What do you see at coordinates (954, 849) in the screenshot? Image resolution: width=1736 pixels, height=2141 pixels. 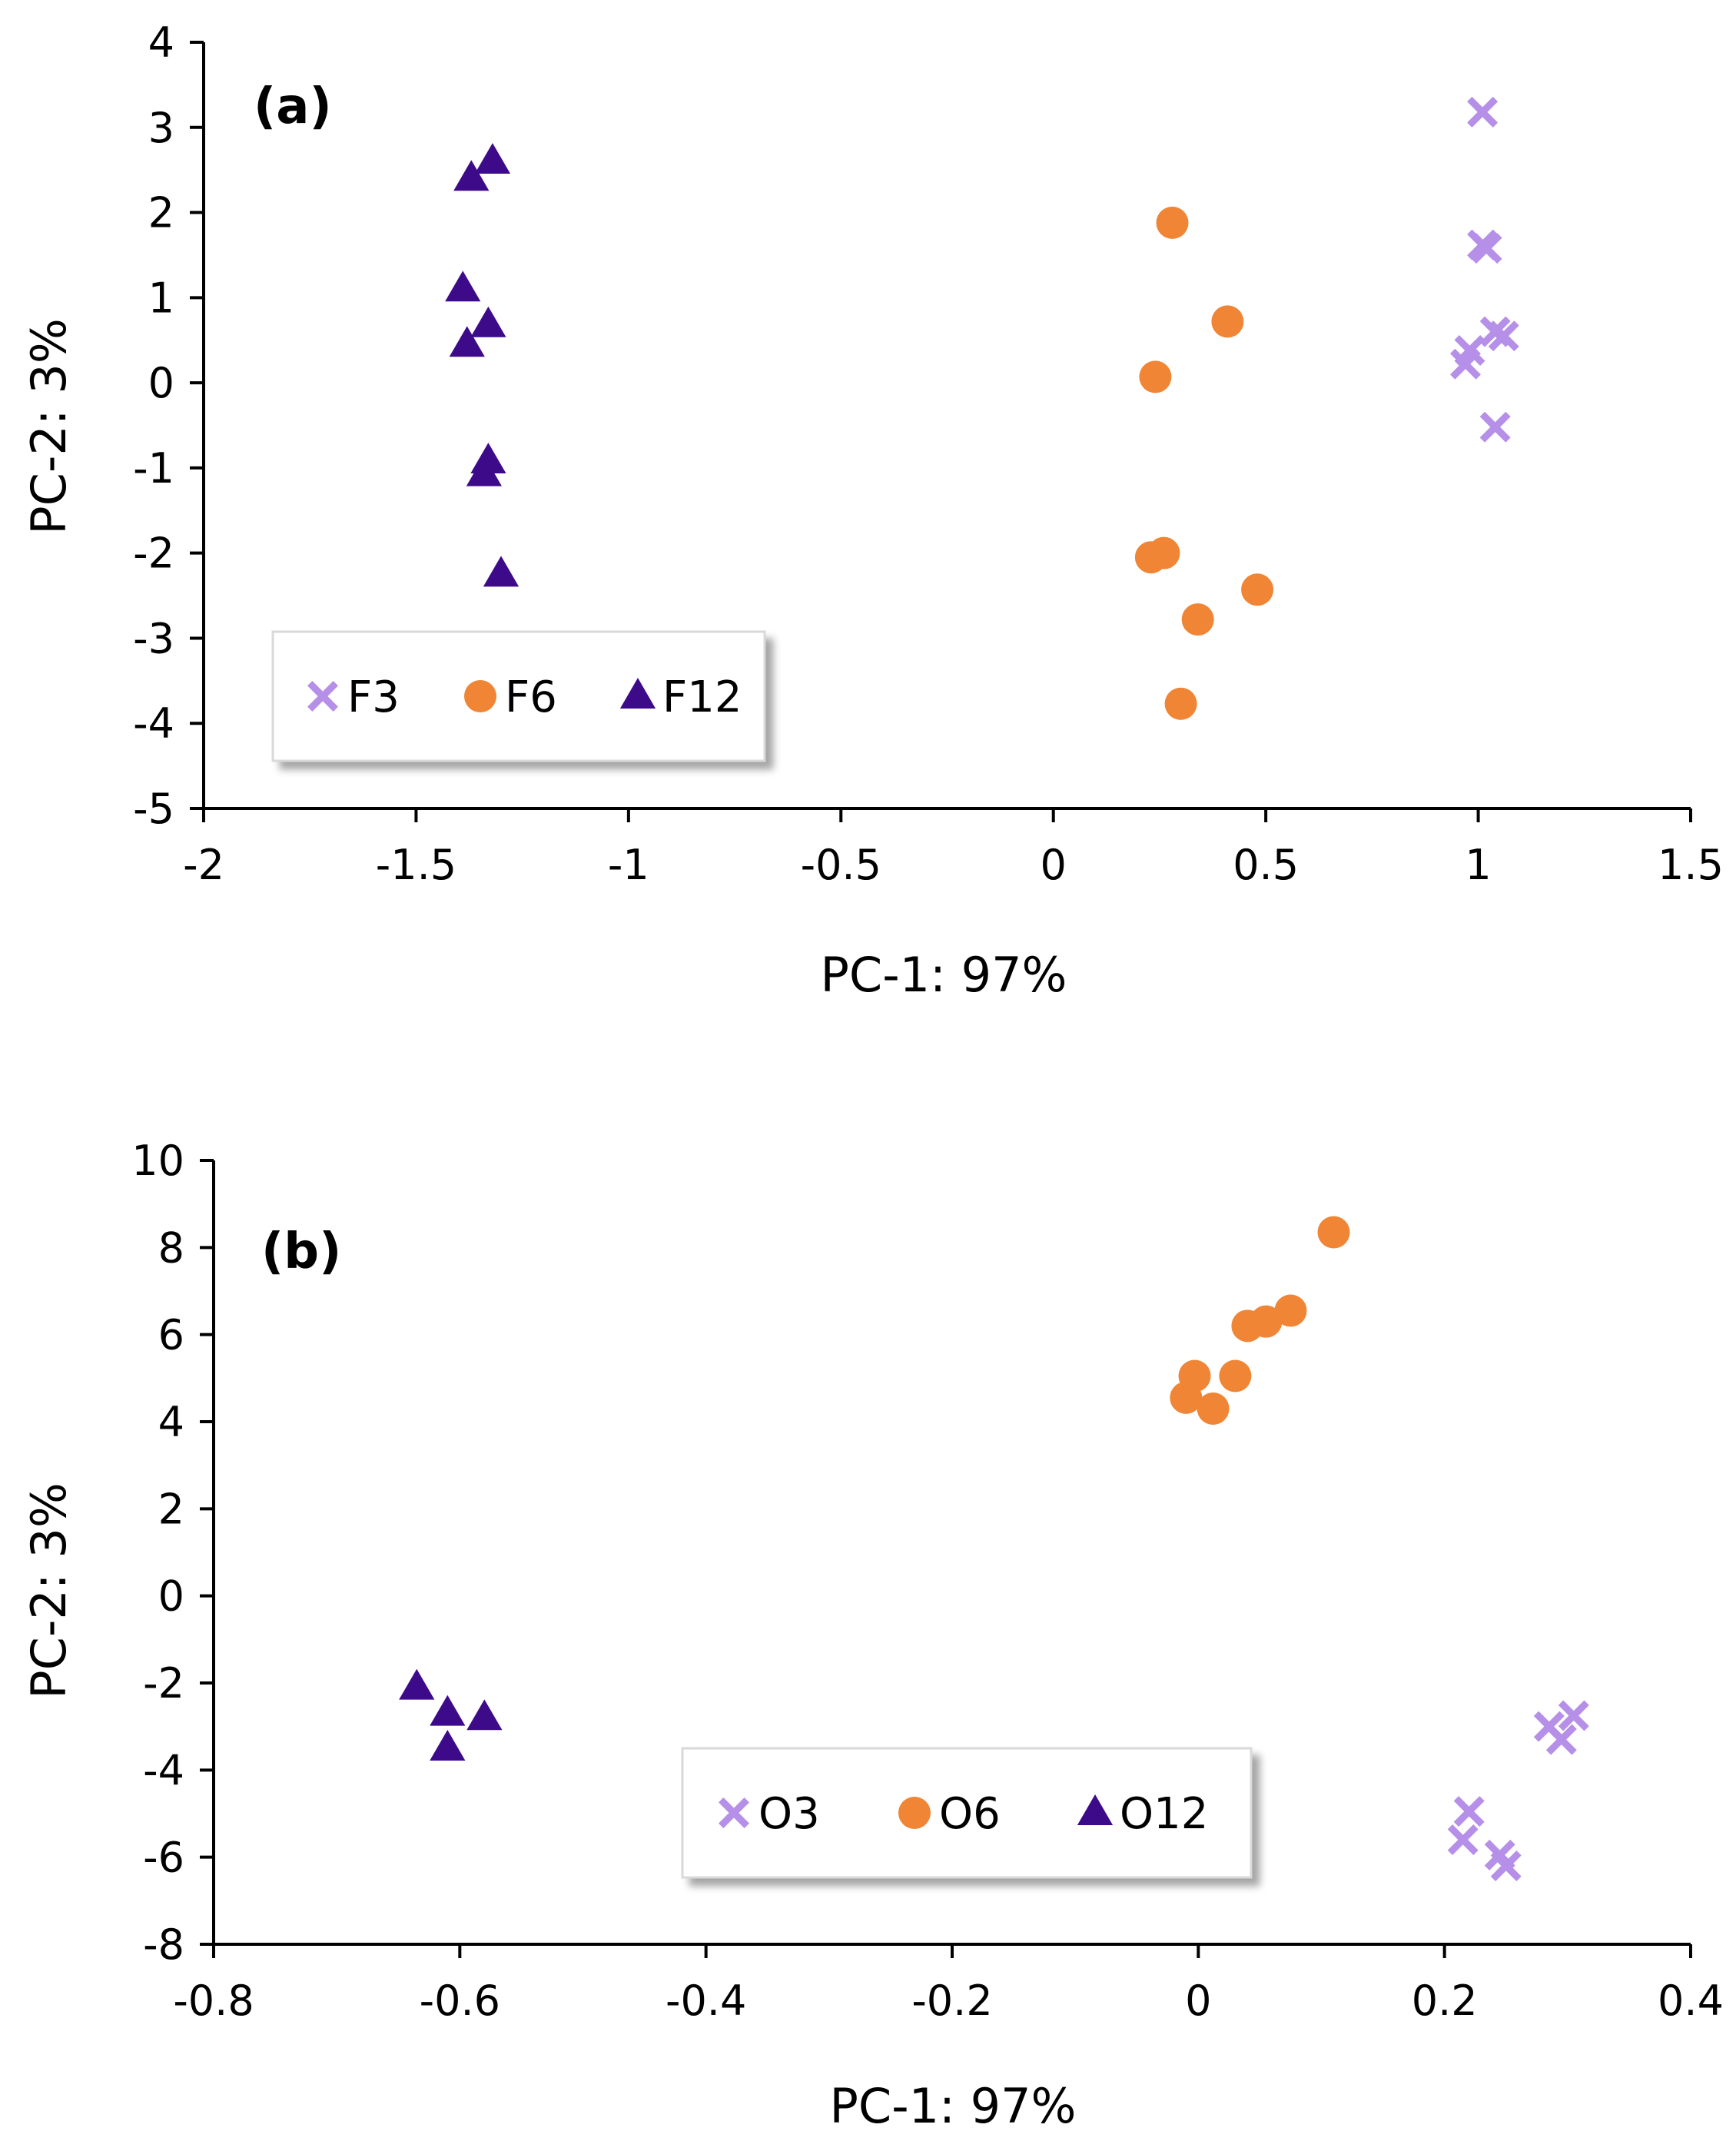 I see `x-axis-ticks: -2 -1.5 -1 -0.5 0 0.5 1 1.5` at bounding box center [954, 849].